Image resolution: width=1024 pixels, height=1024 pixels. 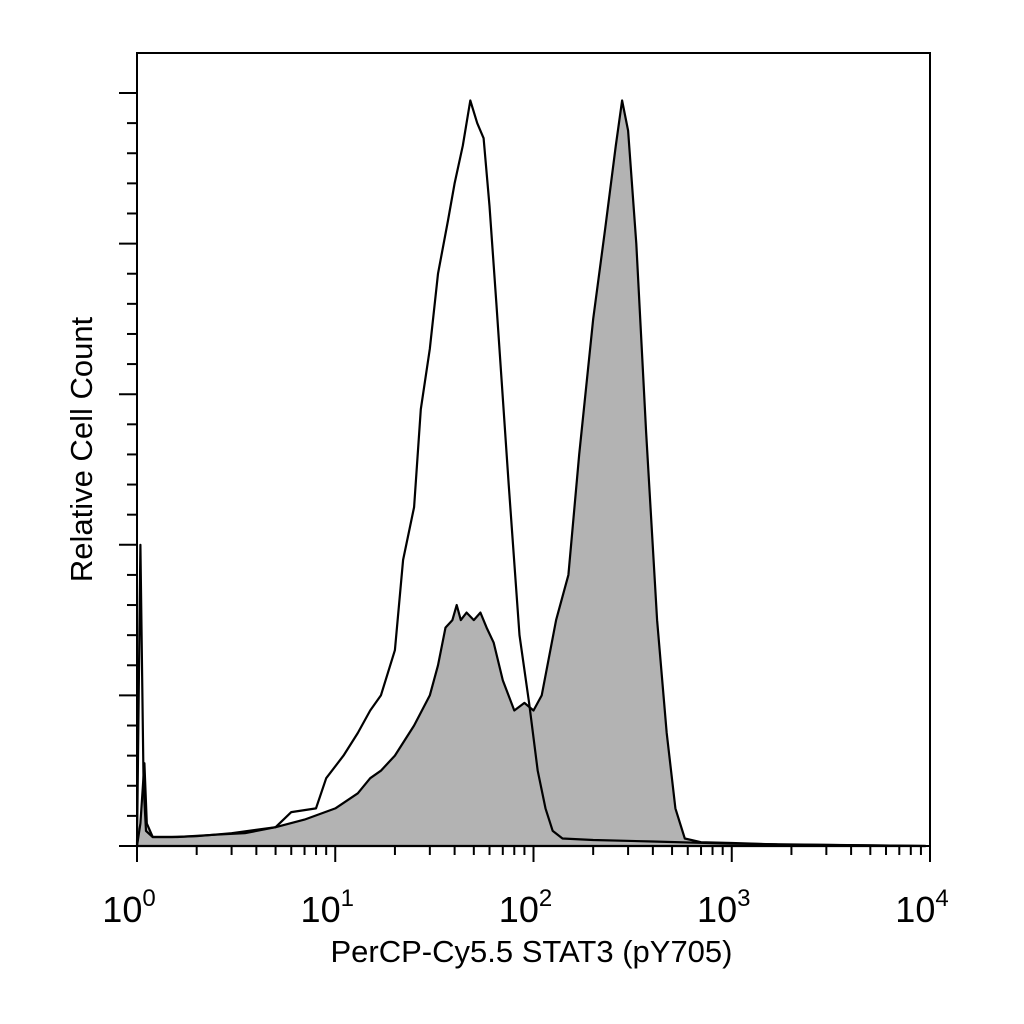 What do you see at coordinates (81, 449) in the screenshot?
I see `y-axis-title: Relative Cell Count` at bounding box center [81, 449].